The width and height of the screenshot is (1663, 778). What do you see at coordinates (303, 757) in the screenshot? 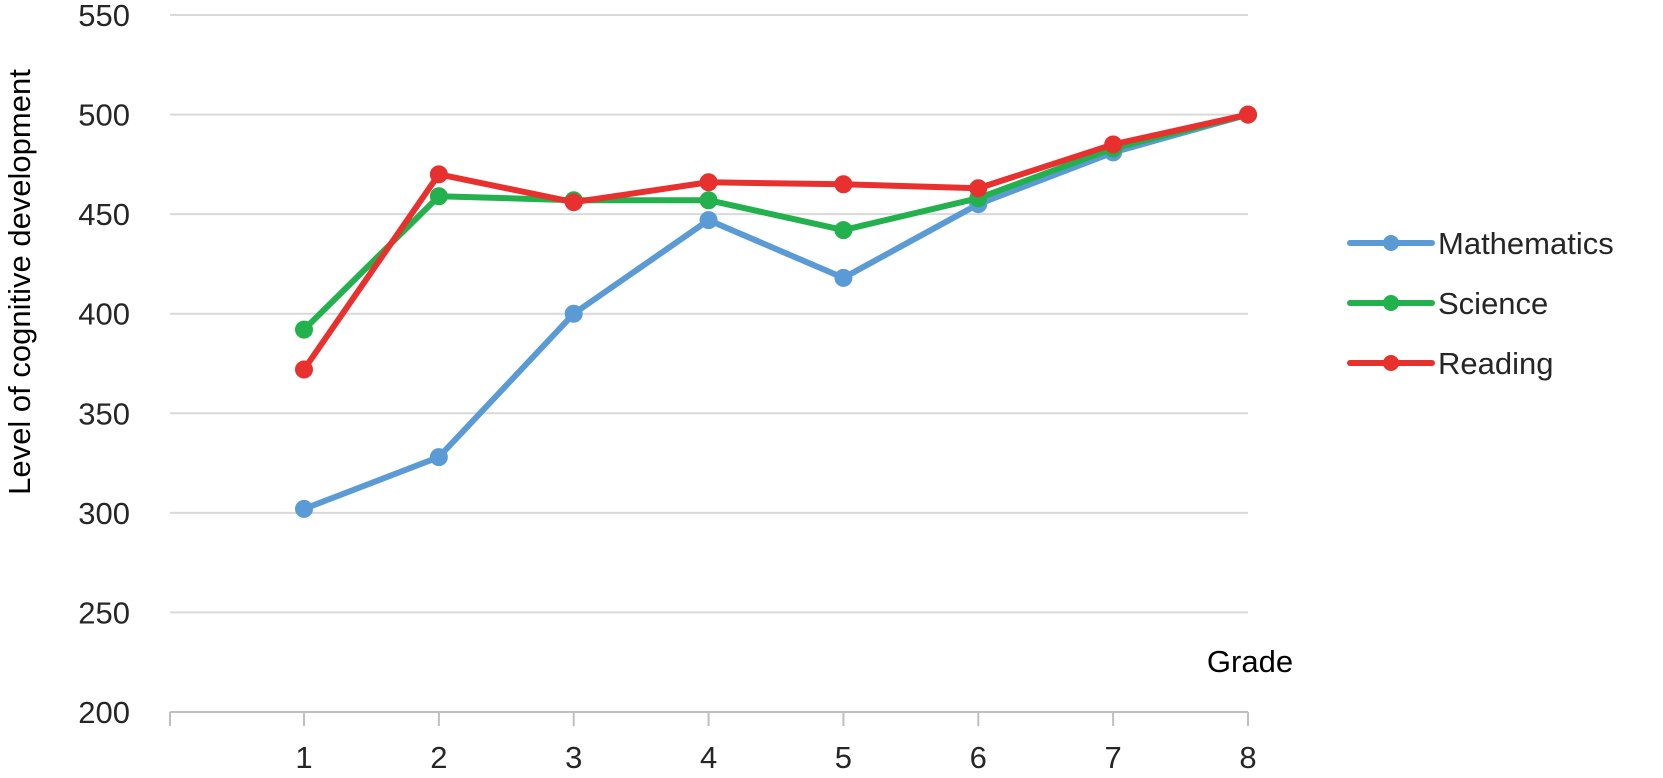
I see `x-tick-label-1: 1` at bounding box center [303, 757].